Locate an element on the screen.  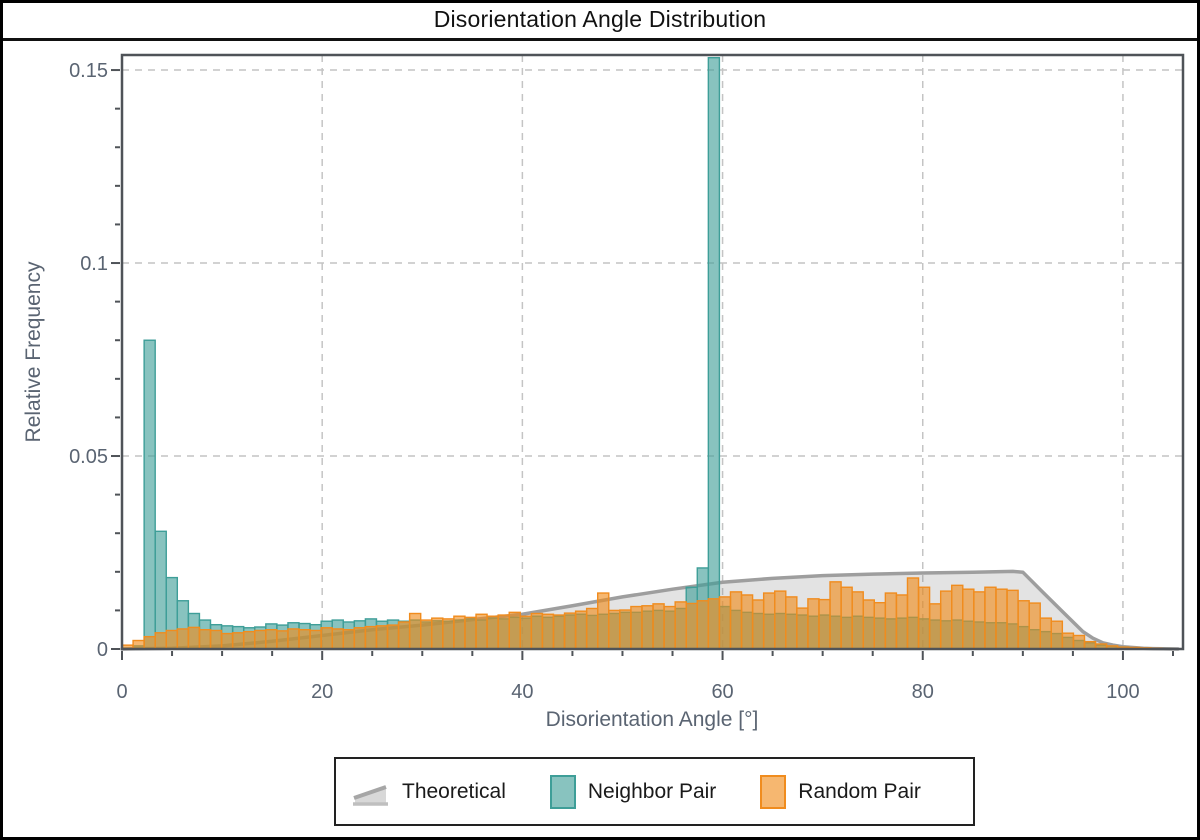
legend-label-random-pair: Random Pair is located at coordinates (859, 791).